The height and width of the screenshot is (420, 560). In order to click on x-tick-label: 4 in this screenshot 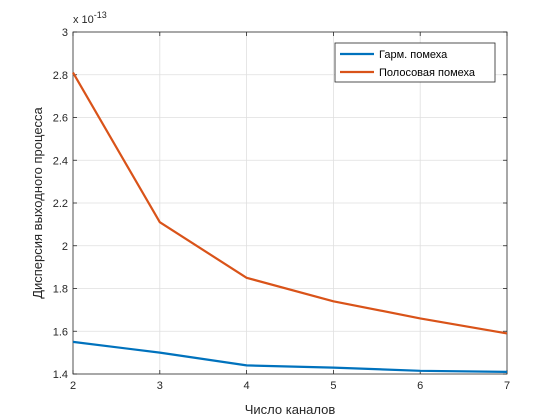, I will do `click(247, 386)`.